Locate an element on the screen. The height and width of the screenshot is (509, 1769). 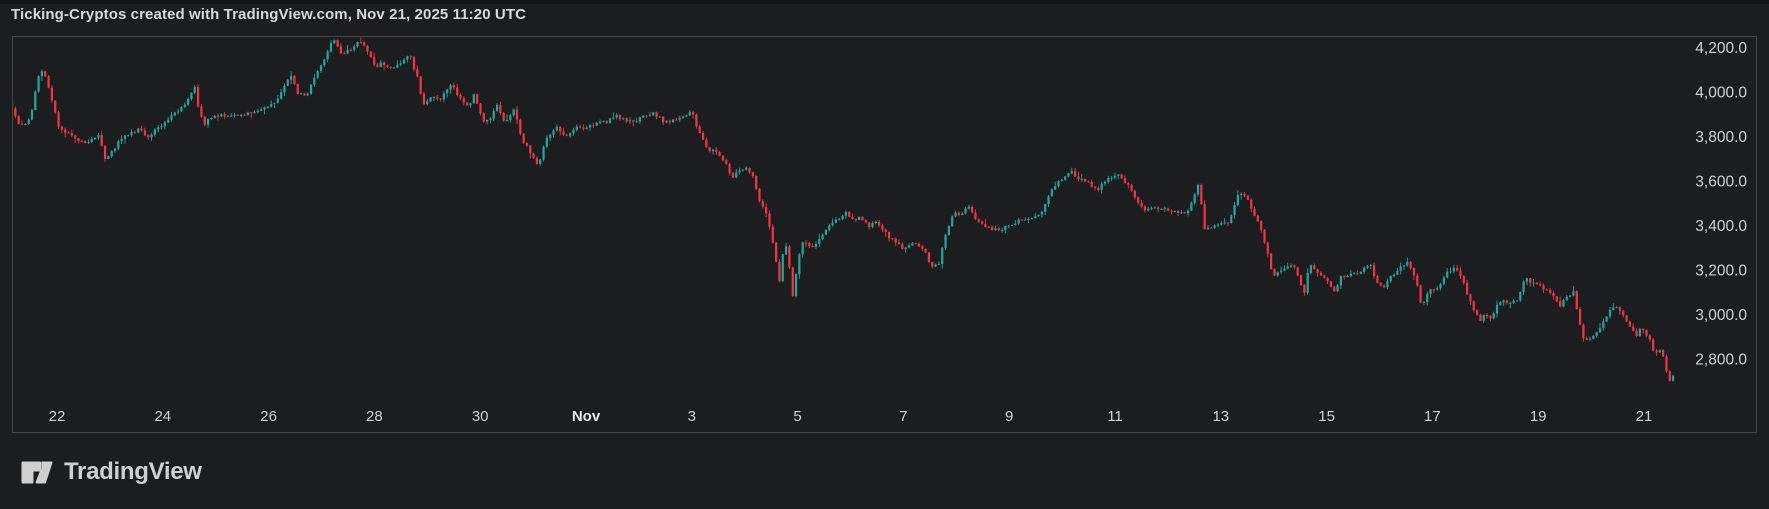
svg-text: 22 is located at coordinates (57, 416).